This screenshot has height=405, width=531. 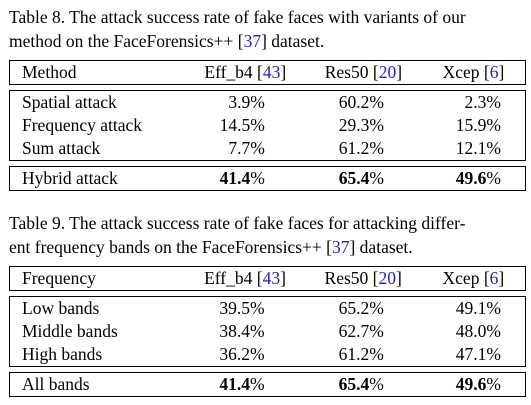 What do you see at coordinates (49, 72) in the screenshot?
I see `header-method: Method` at bounding box center [49, 72].